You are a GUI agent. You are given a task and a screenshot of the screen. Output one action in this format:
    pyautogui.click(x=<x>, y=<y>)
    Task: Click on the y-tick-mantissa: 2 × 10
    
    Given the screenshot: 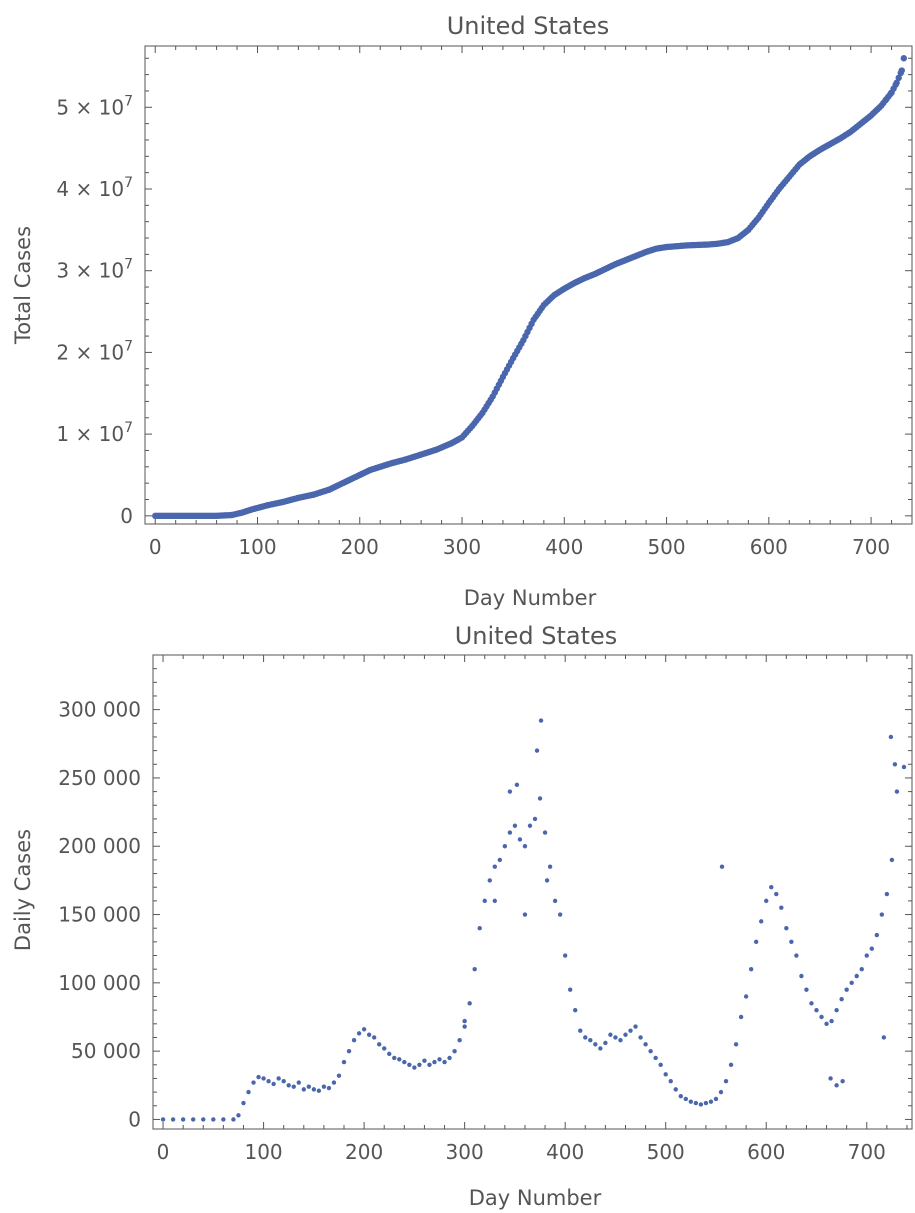 What is the action you would take?
    pyautogui.click(x=90, y=352)
    